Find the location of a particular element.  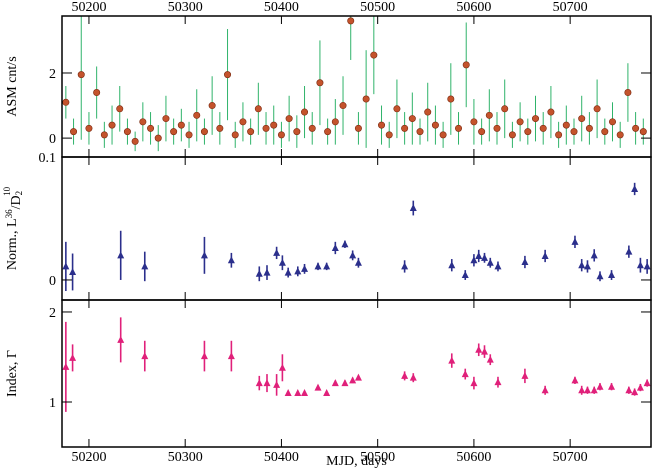

y-axis-label-part: 36 is located at coordinates (9, 214).